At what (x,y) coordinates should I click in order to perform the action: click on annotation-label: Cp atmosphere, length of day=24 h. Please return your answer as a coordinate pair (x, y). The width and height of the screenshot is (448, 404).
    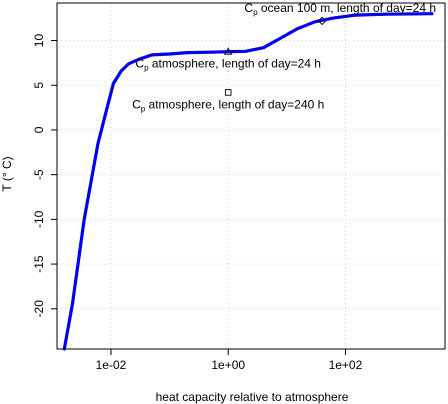
    Looking at the image, I should click on (228, 65).